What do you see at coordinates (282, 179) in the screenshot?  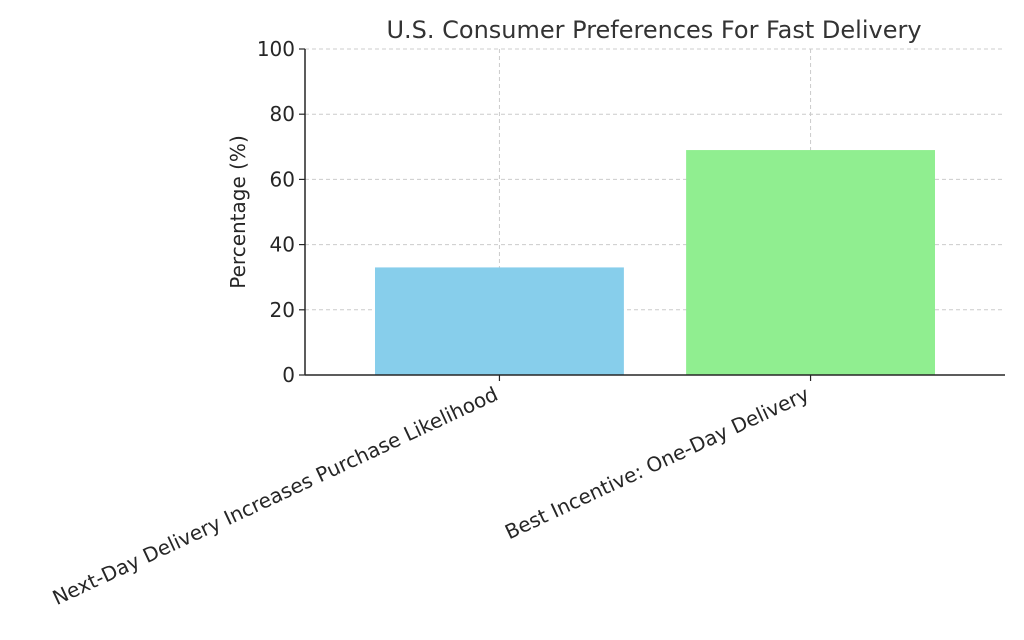 I see `y-tick-label: 60` at bounding box center [282, 179].